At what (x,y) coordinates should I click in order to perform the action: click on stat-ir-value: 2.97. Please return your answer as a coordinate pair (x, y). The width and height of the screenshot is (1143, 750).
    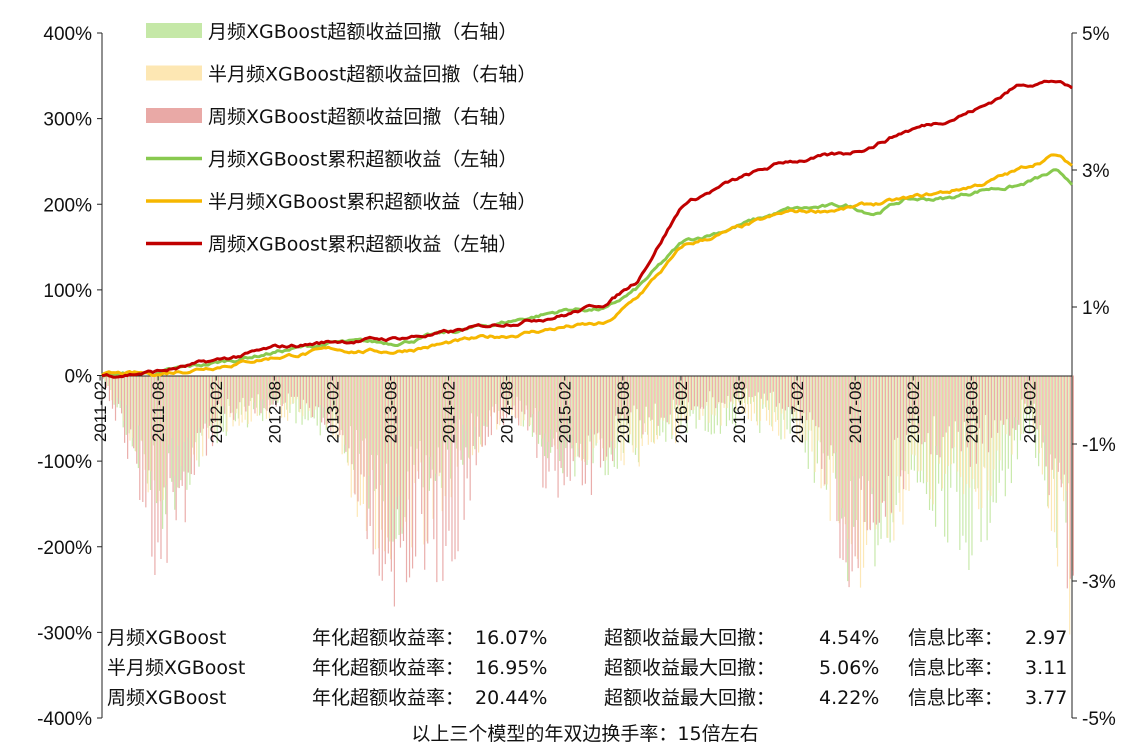
    Looking at the image, I should click on (1046, 638).